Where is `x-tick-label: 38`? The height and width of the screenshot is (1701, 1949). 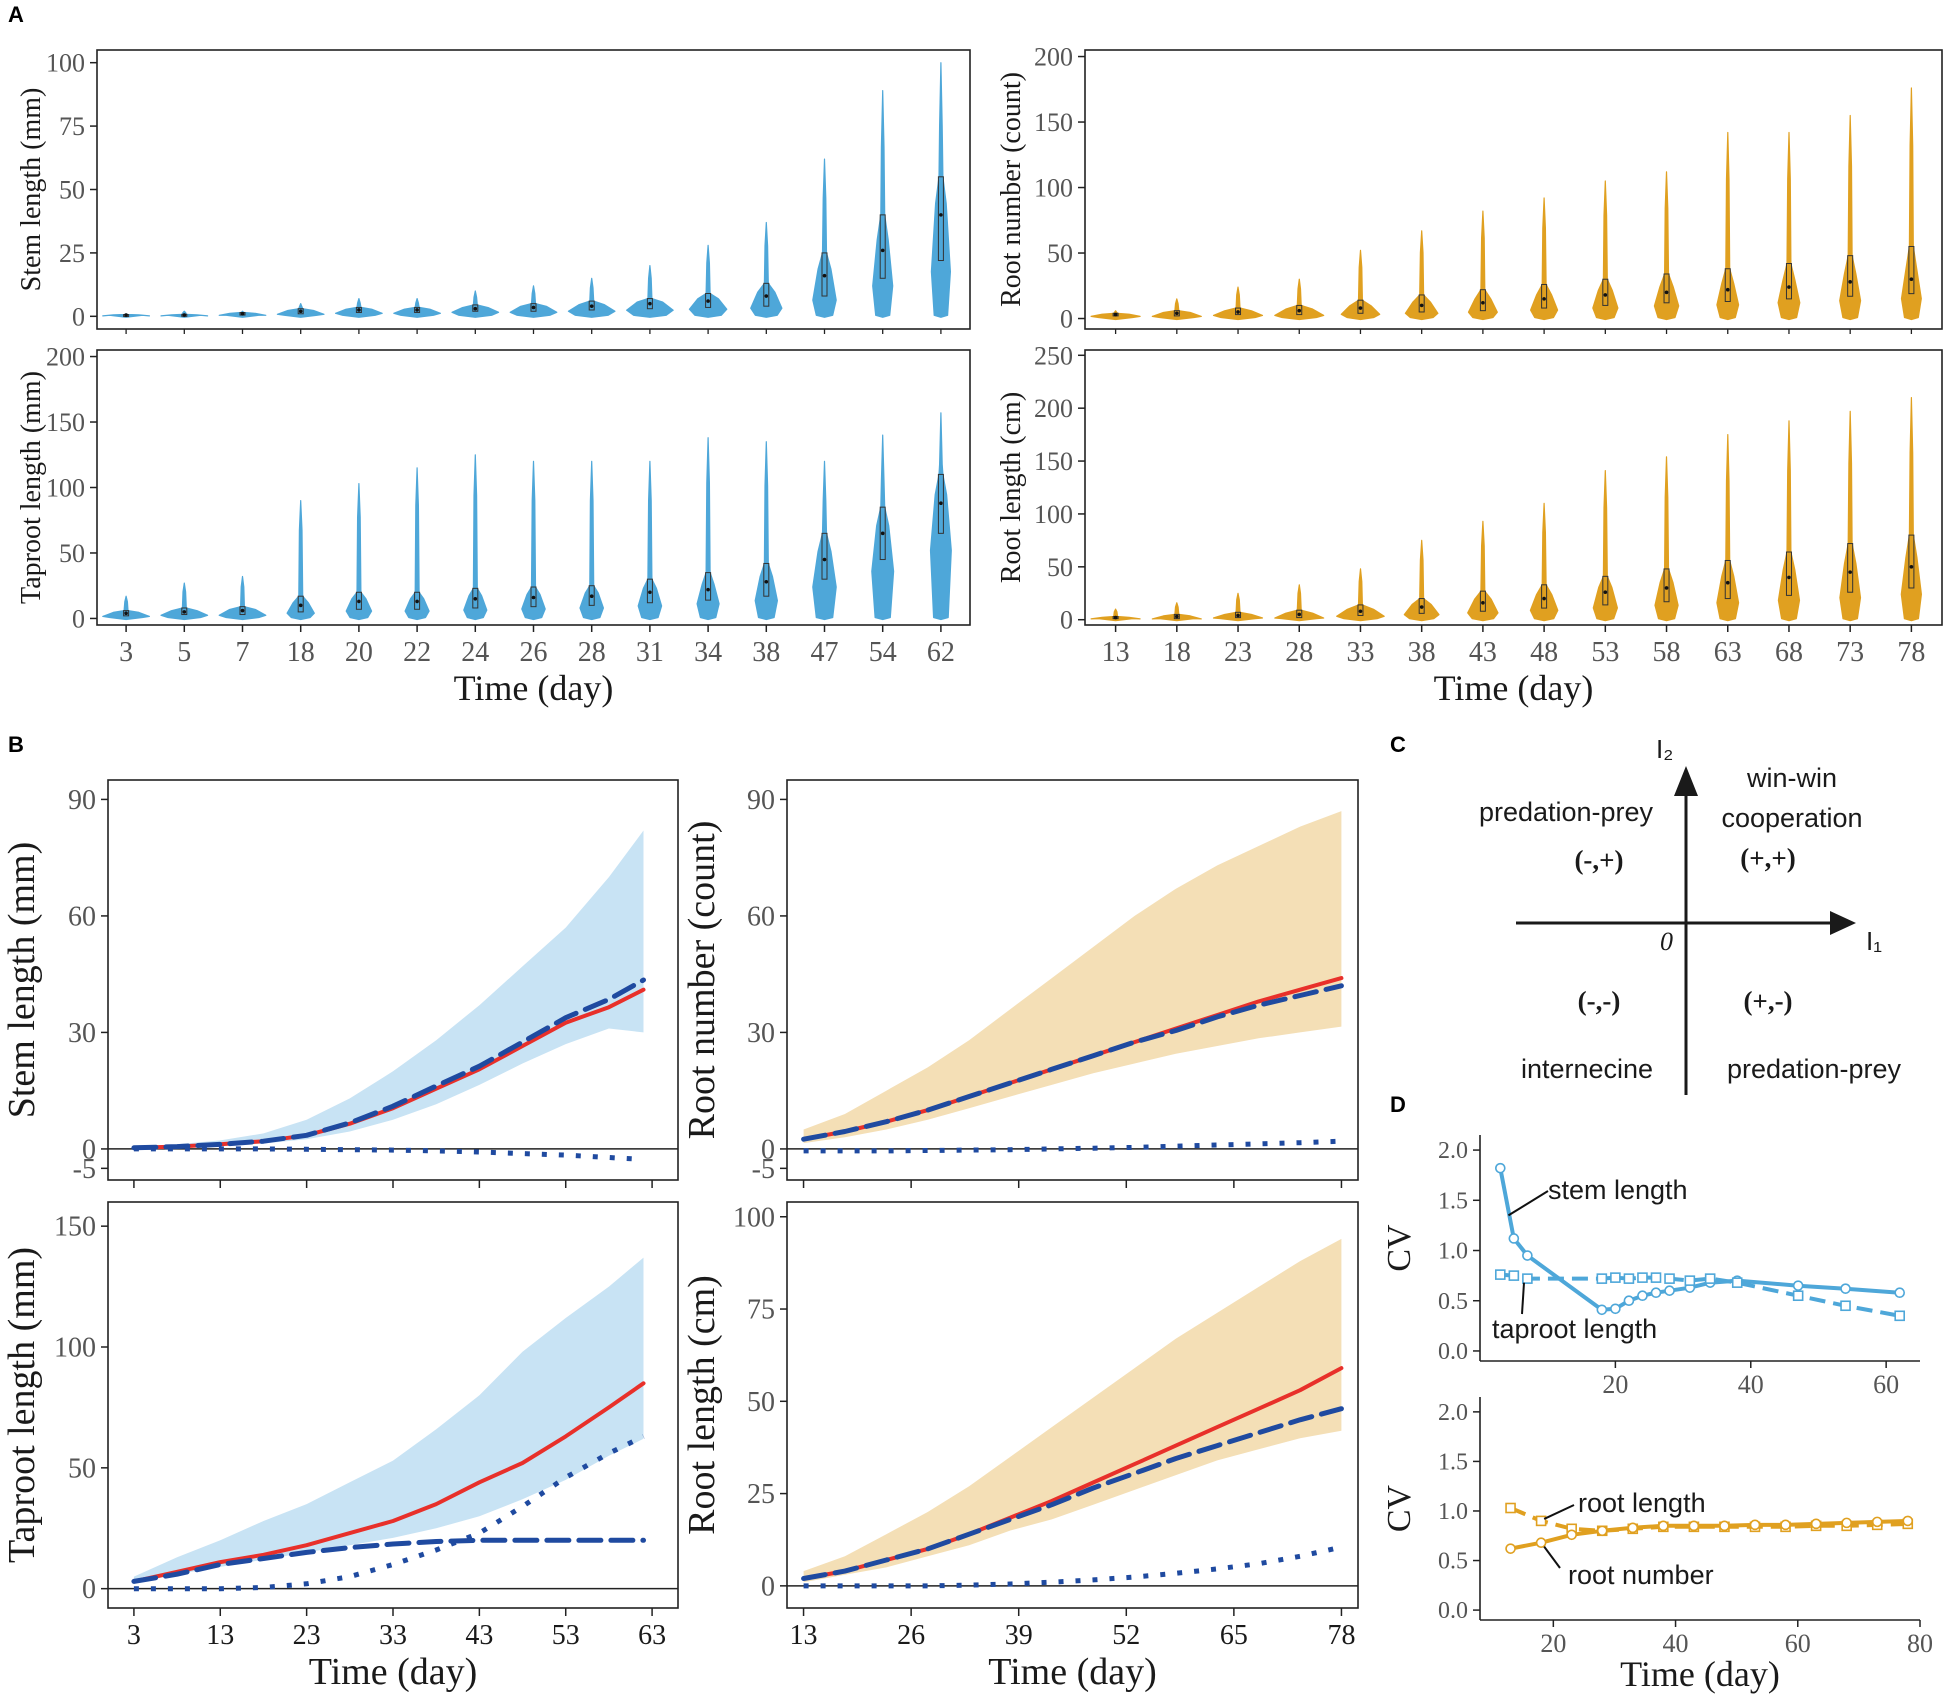 x-tick-label: 38 is located at coordinates (1422, 652).